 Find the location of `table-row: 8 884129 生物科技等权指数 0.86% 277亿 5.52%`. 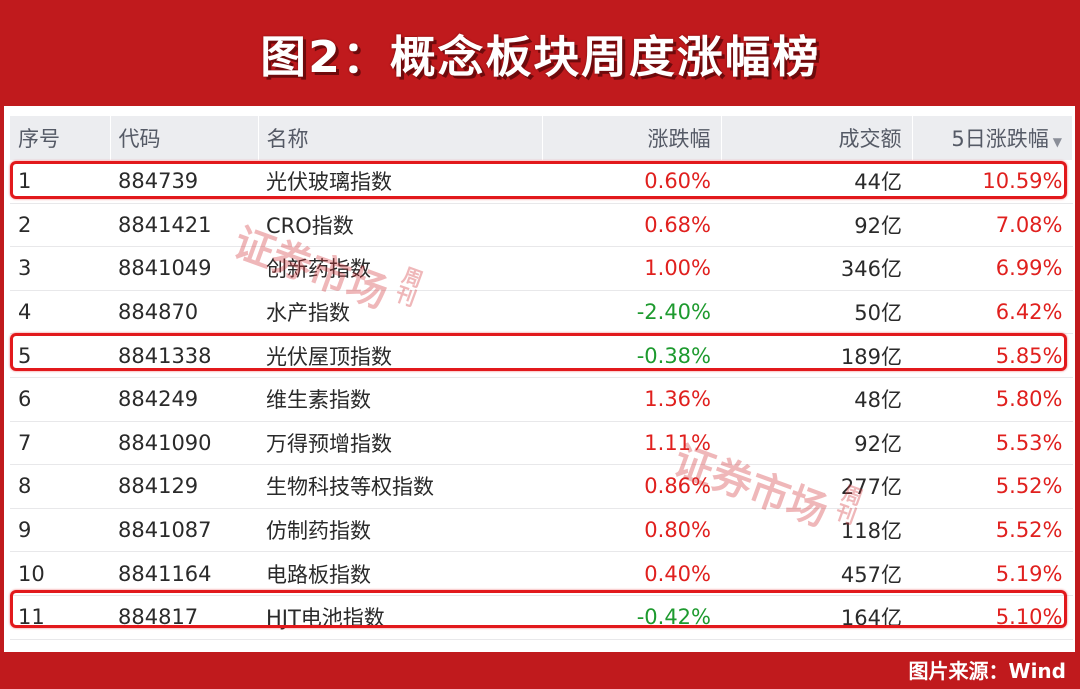

table-row: 8 884129 生物科技等权指数 0.86% 277亿 5.52% is located at coordinates (541, 487).